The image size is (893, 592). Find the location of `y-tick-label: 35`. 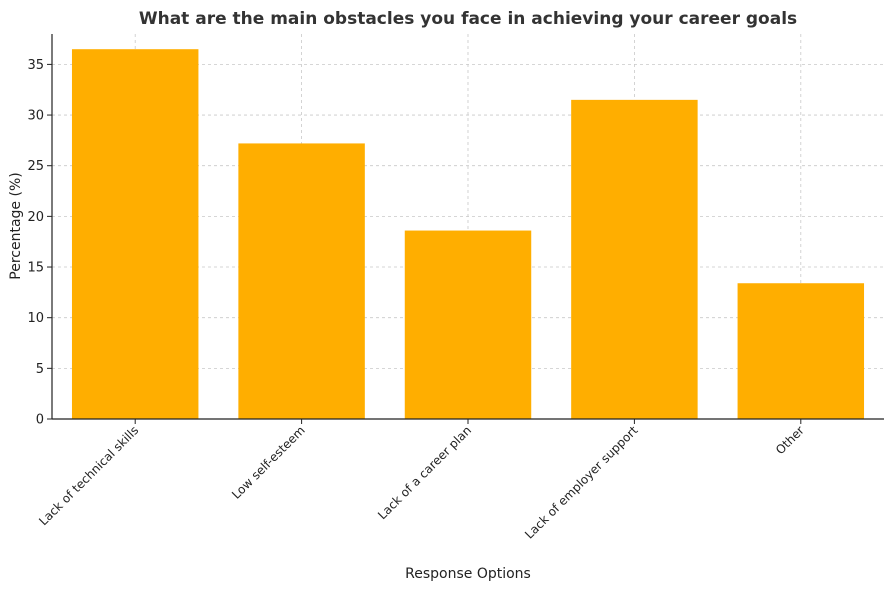

y-tick-label: 35 is located at coordinates (35, 65).